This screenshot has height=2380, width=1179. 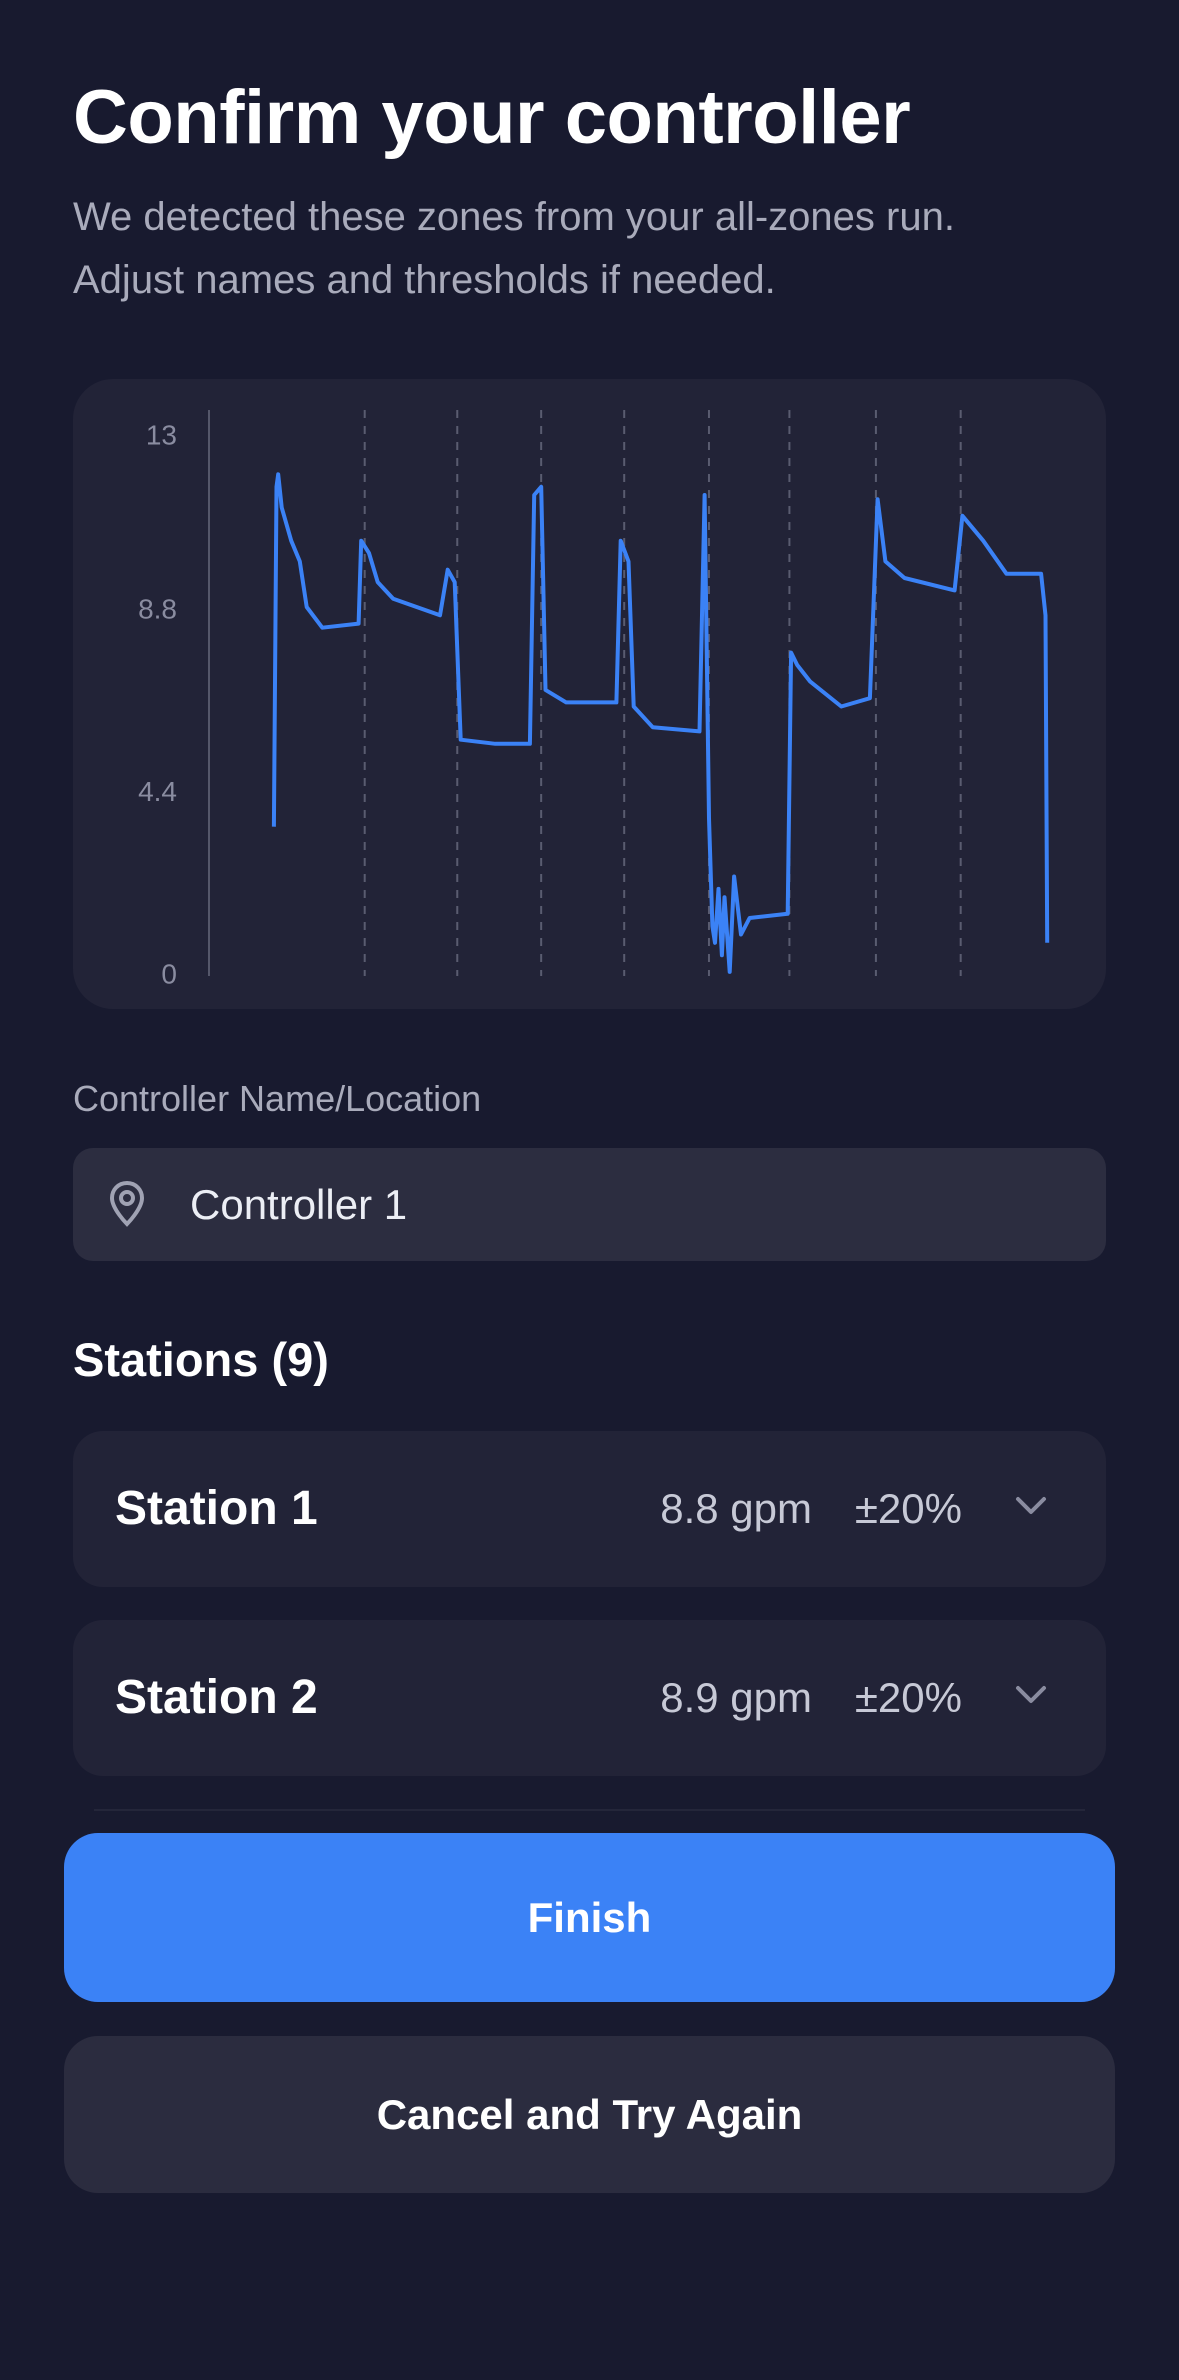 I want to click on subtitle: Adjust names and thresholds if needed., so click(x=424, y=280).